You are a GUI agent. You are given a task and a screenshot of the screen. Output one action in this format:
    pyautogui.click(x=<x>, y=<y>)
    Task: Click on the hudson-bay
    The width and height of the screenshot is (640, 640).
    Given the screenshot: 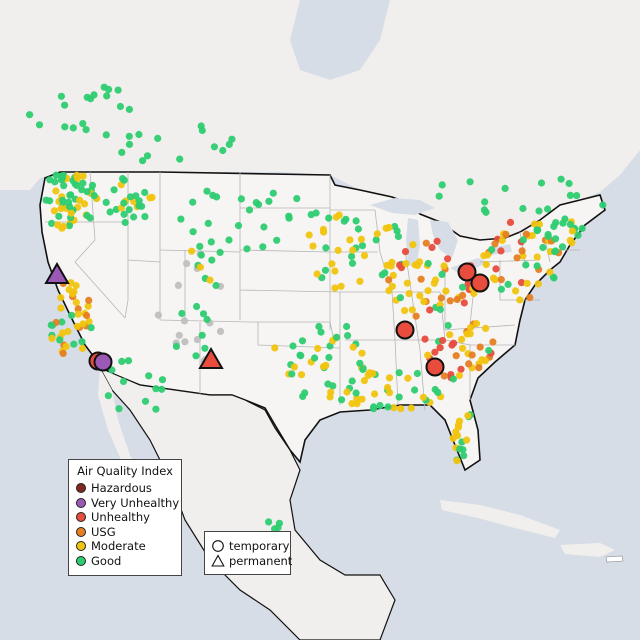 What is the action you would take?
    pyautogui.click(x=340, y=40)
    